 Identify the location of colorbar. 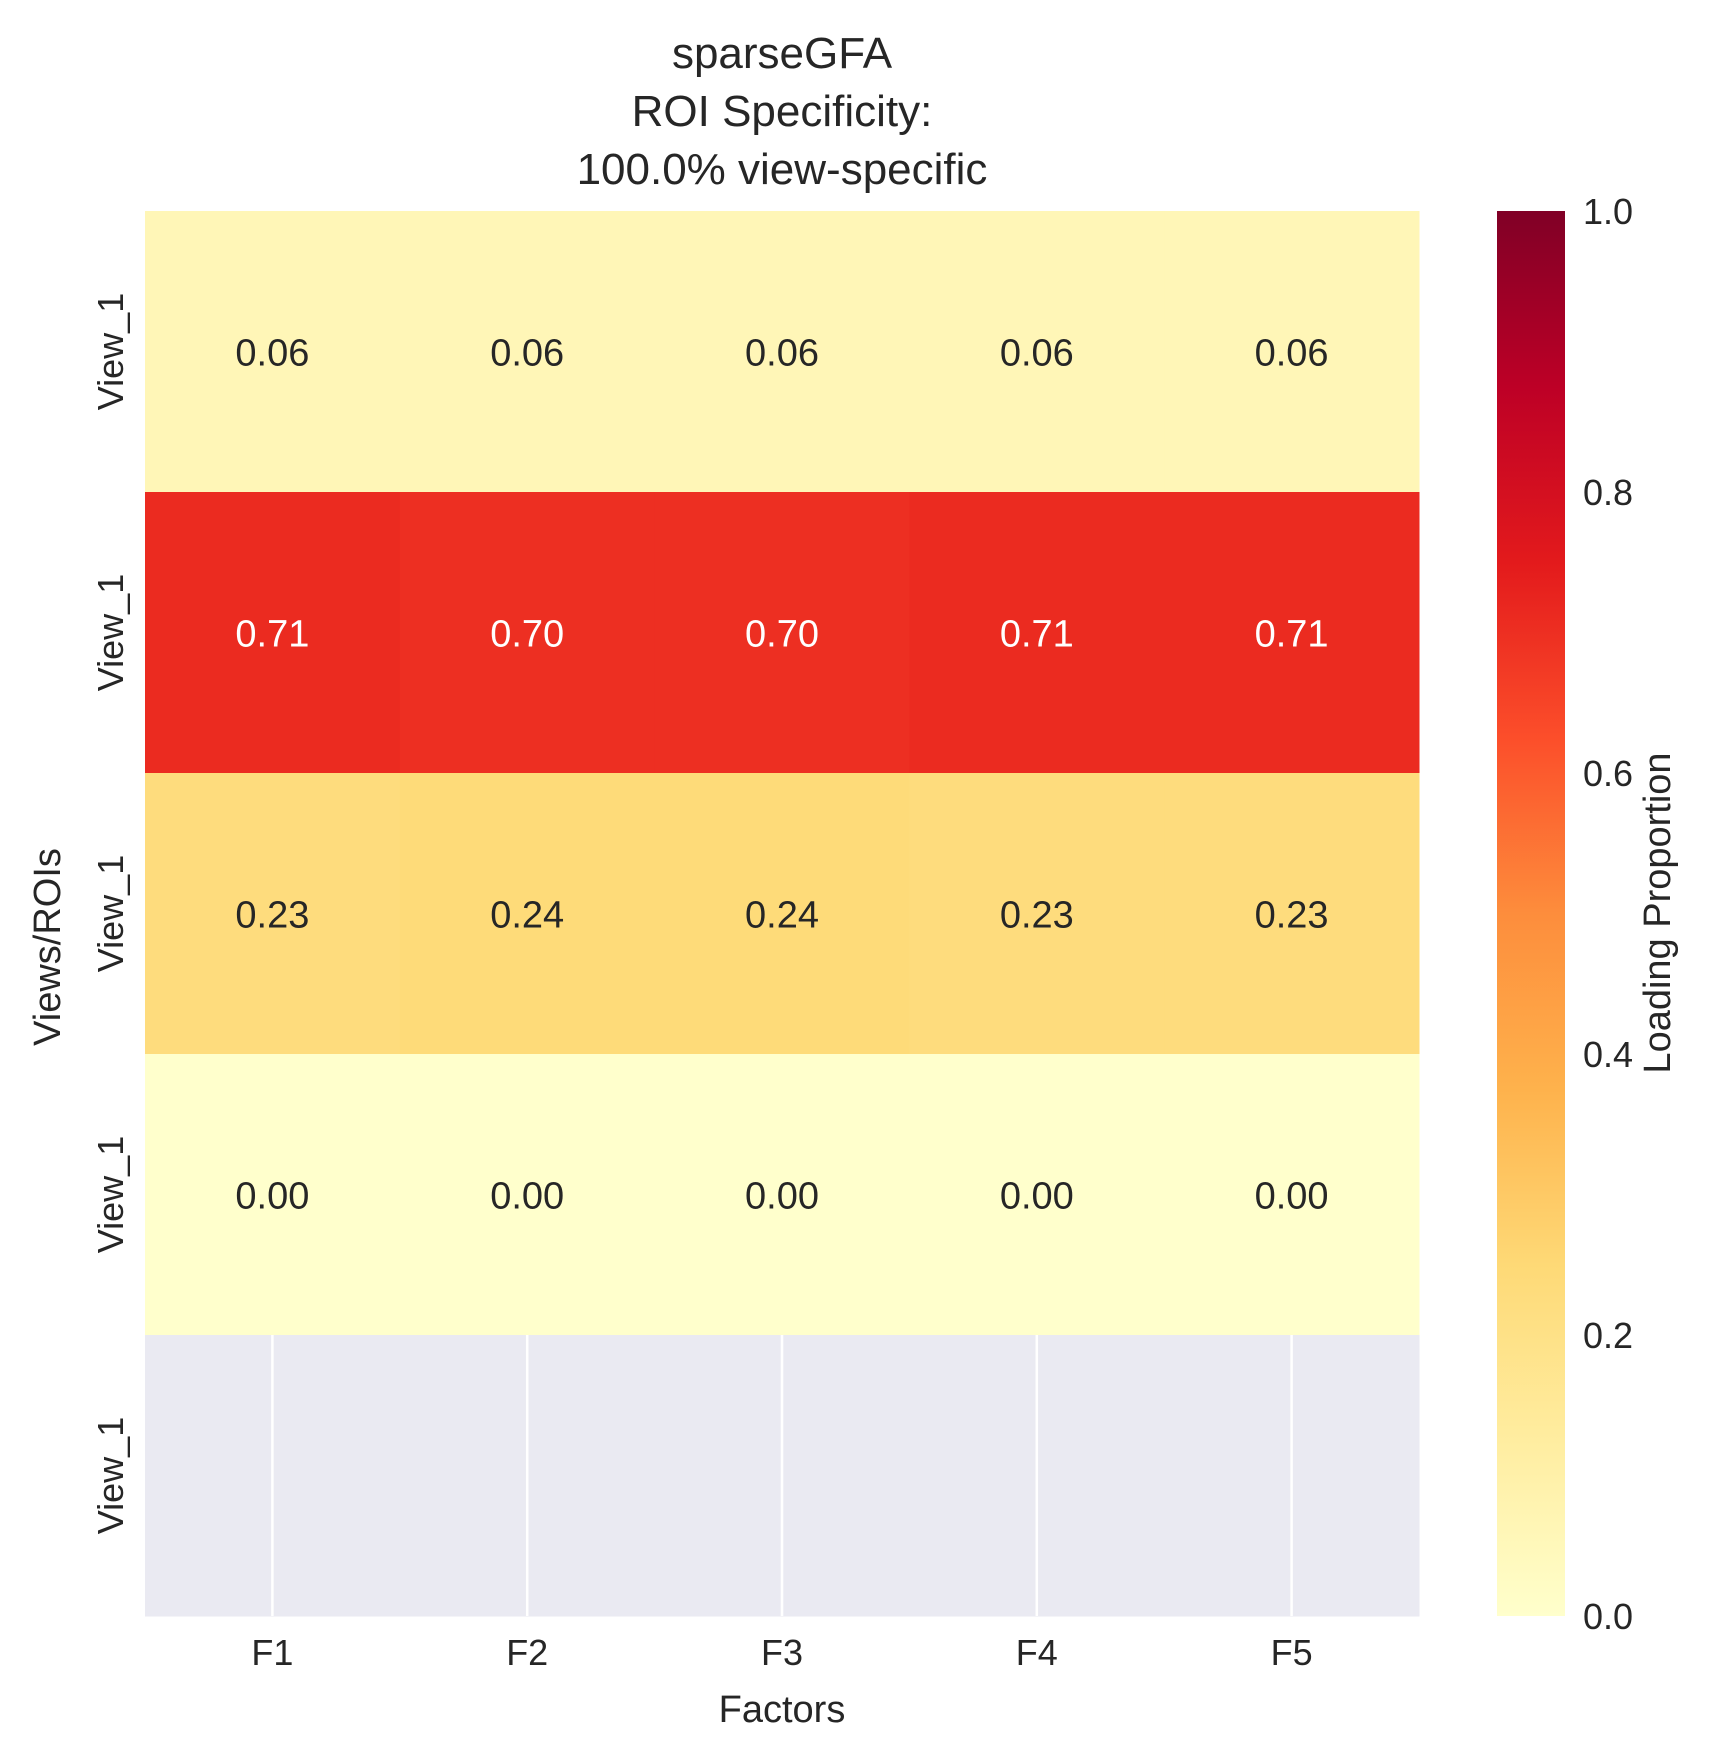
(1531, 913).